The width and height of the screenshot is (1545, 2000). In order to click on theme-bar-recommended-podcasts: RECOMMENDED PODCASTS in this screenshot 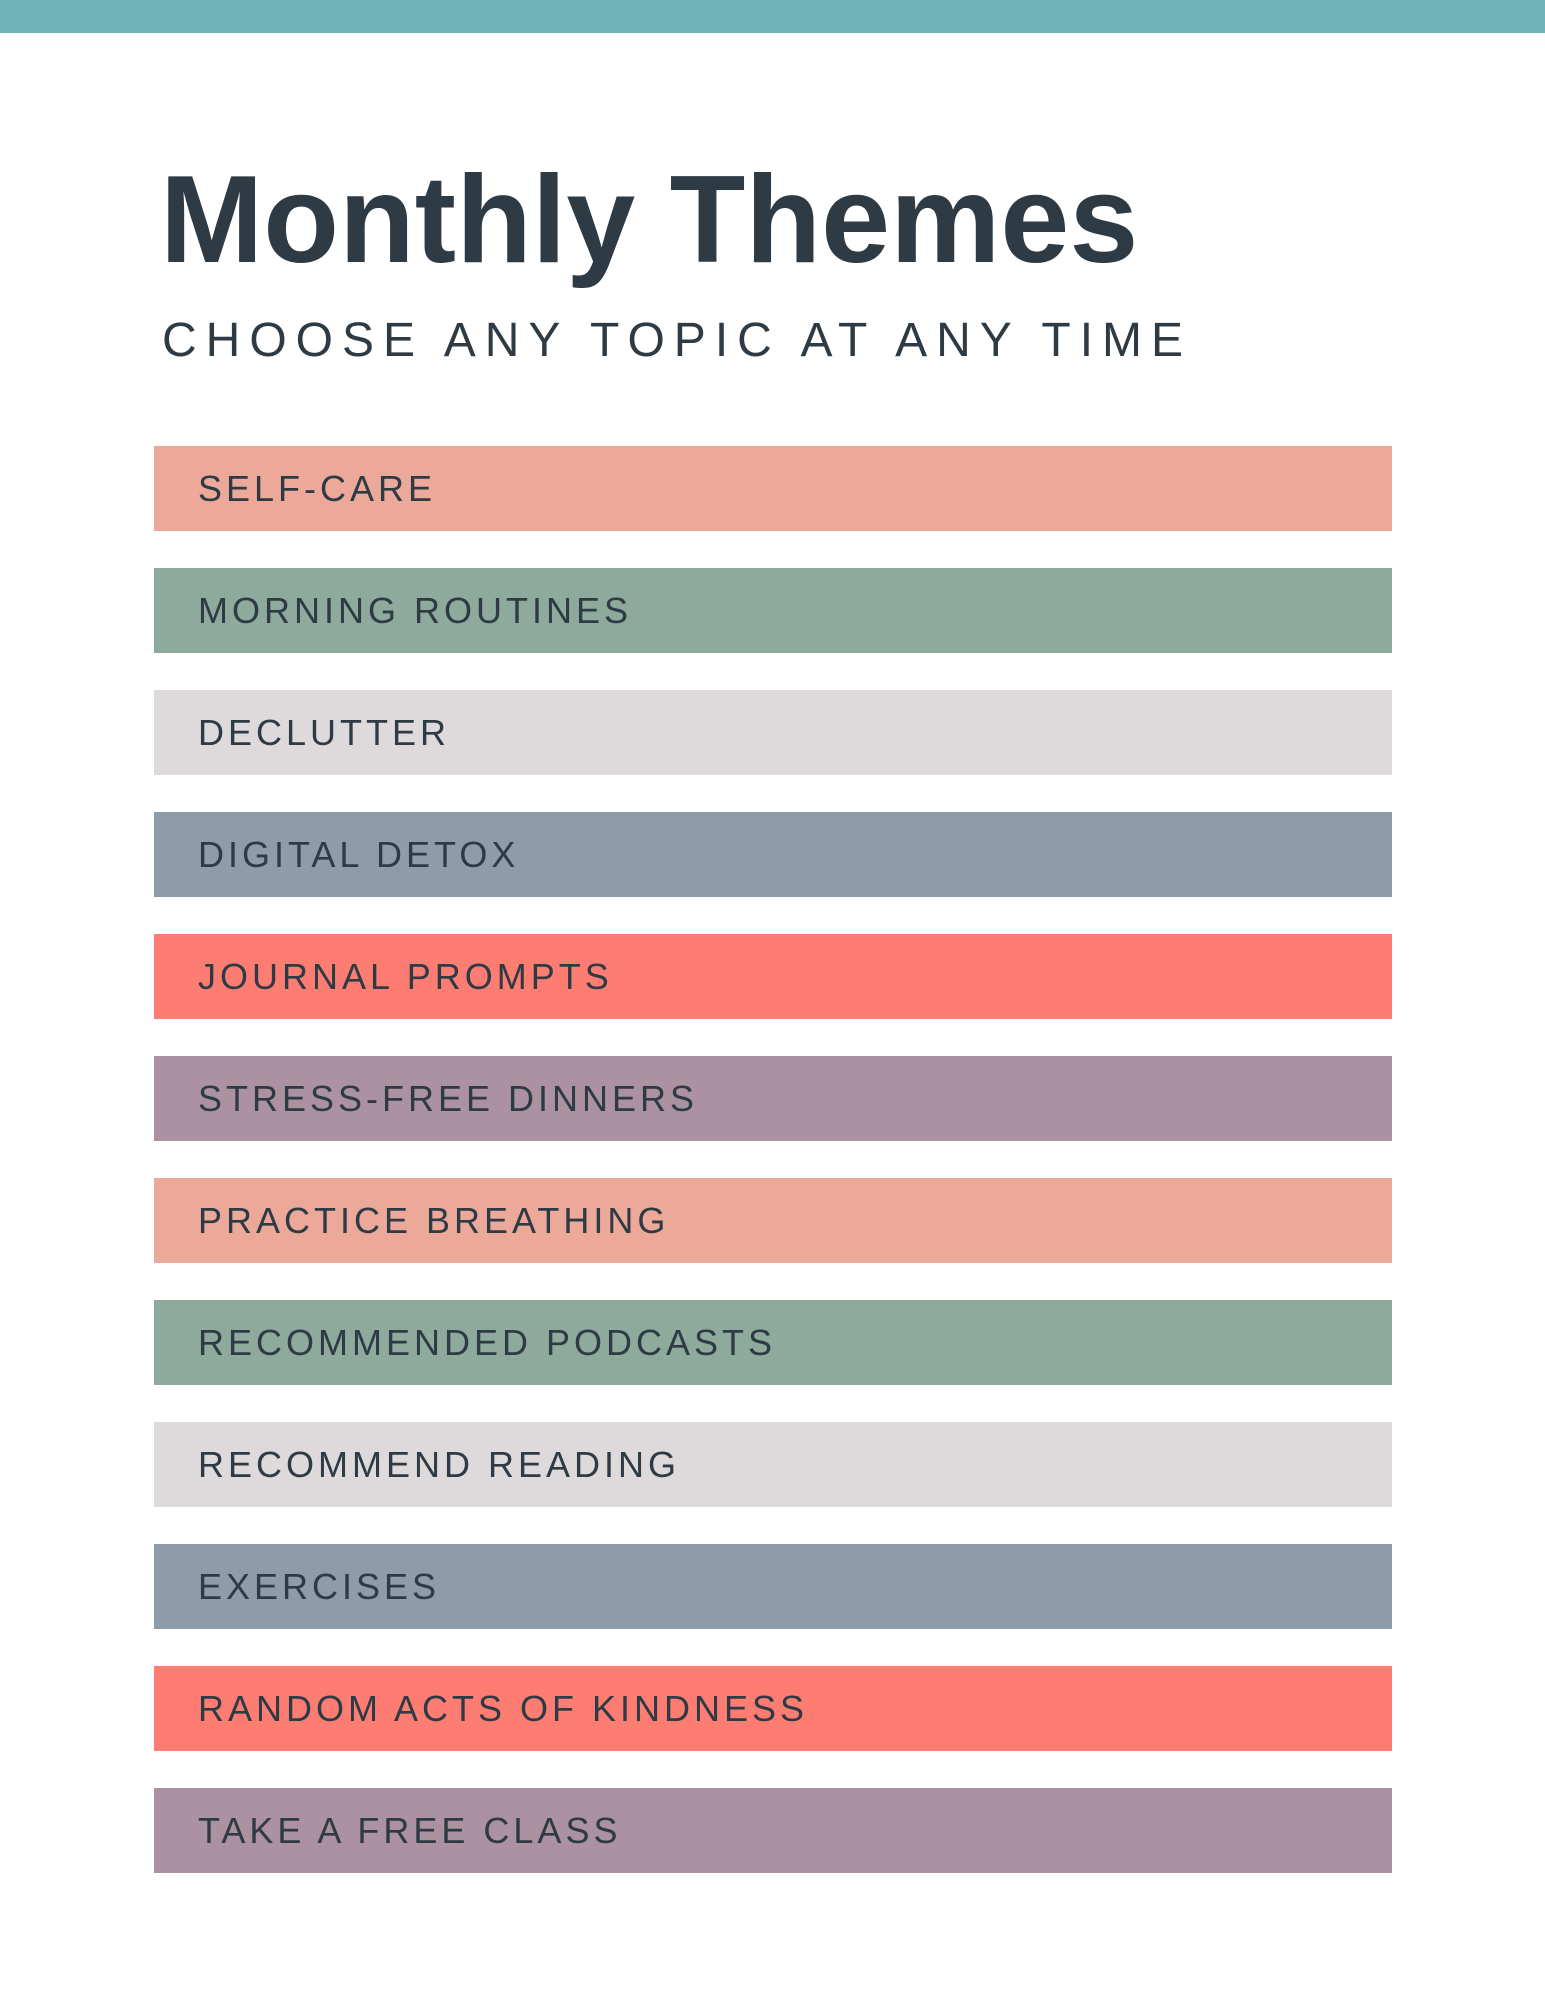, I will do `click(773, 1342)`.